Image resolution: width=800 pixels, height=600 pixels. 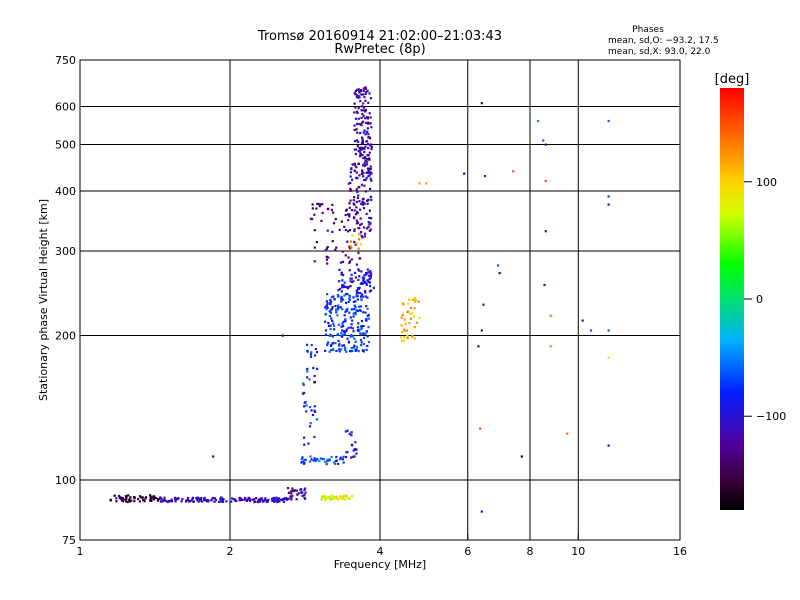 I want to click on chart-subtitle: RwPretec (8p), so click(x=379, y=49).